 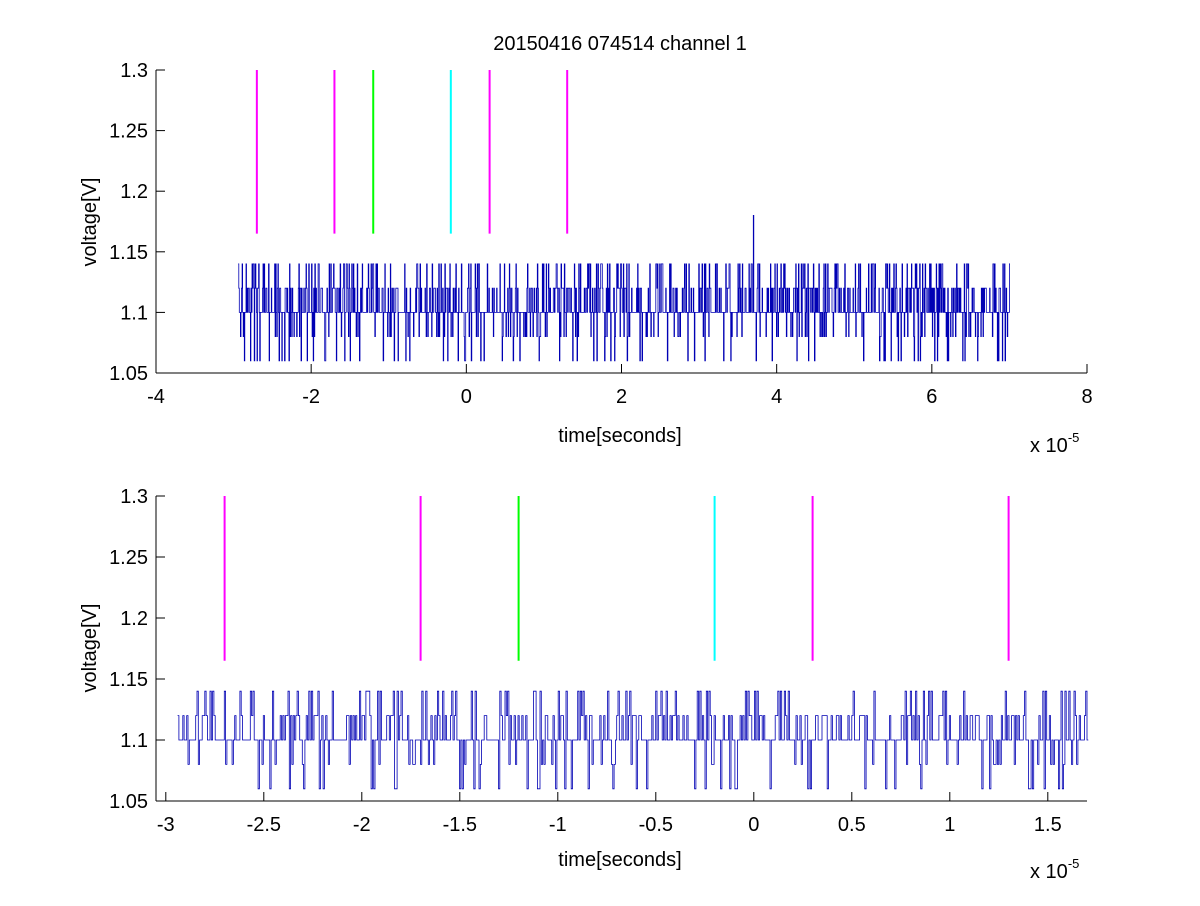 I want to click on top-y-tick-label: 1.15, so click(x=128, y=253).